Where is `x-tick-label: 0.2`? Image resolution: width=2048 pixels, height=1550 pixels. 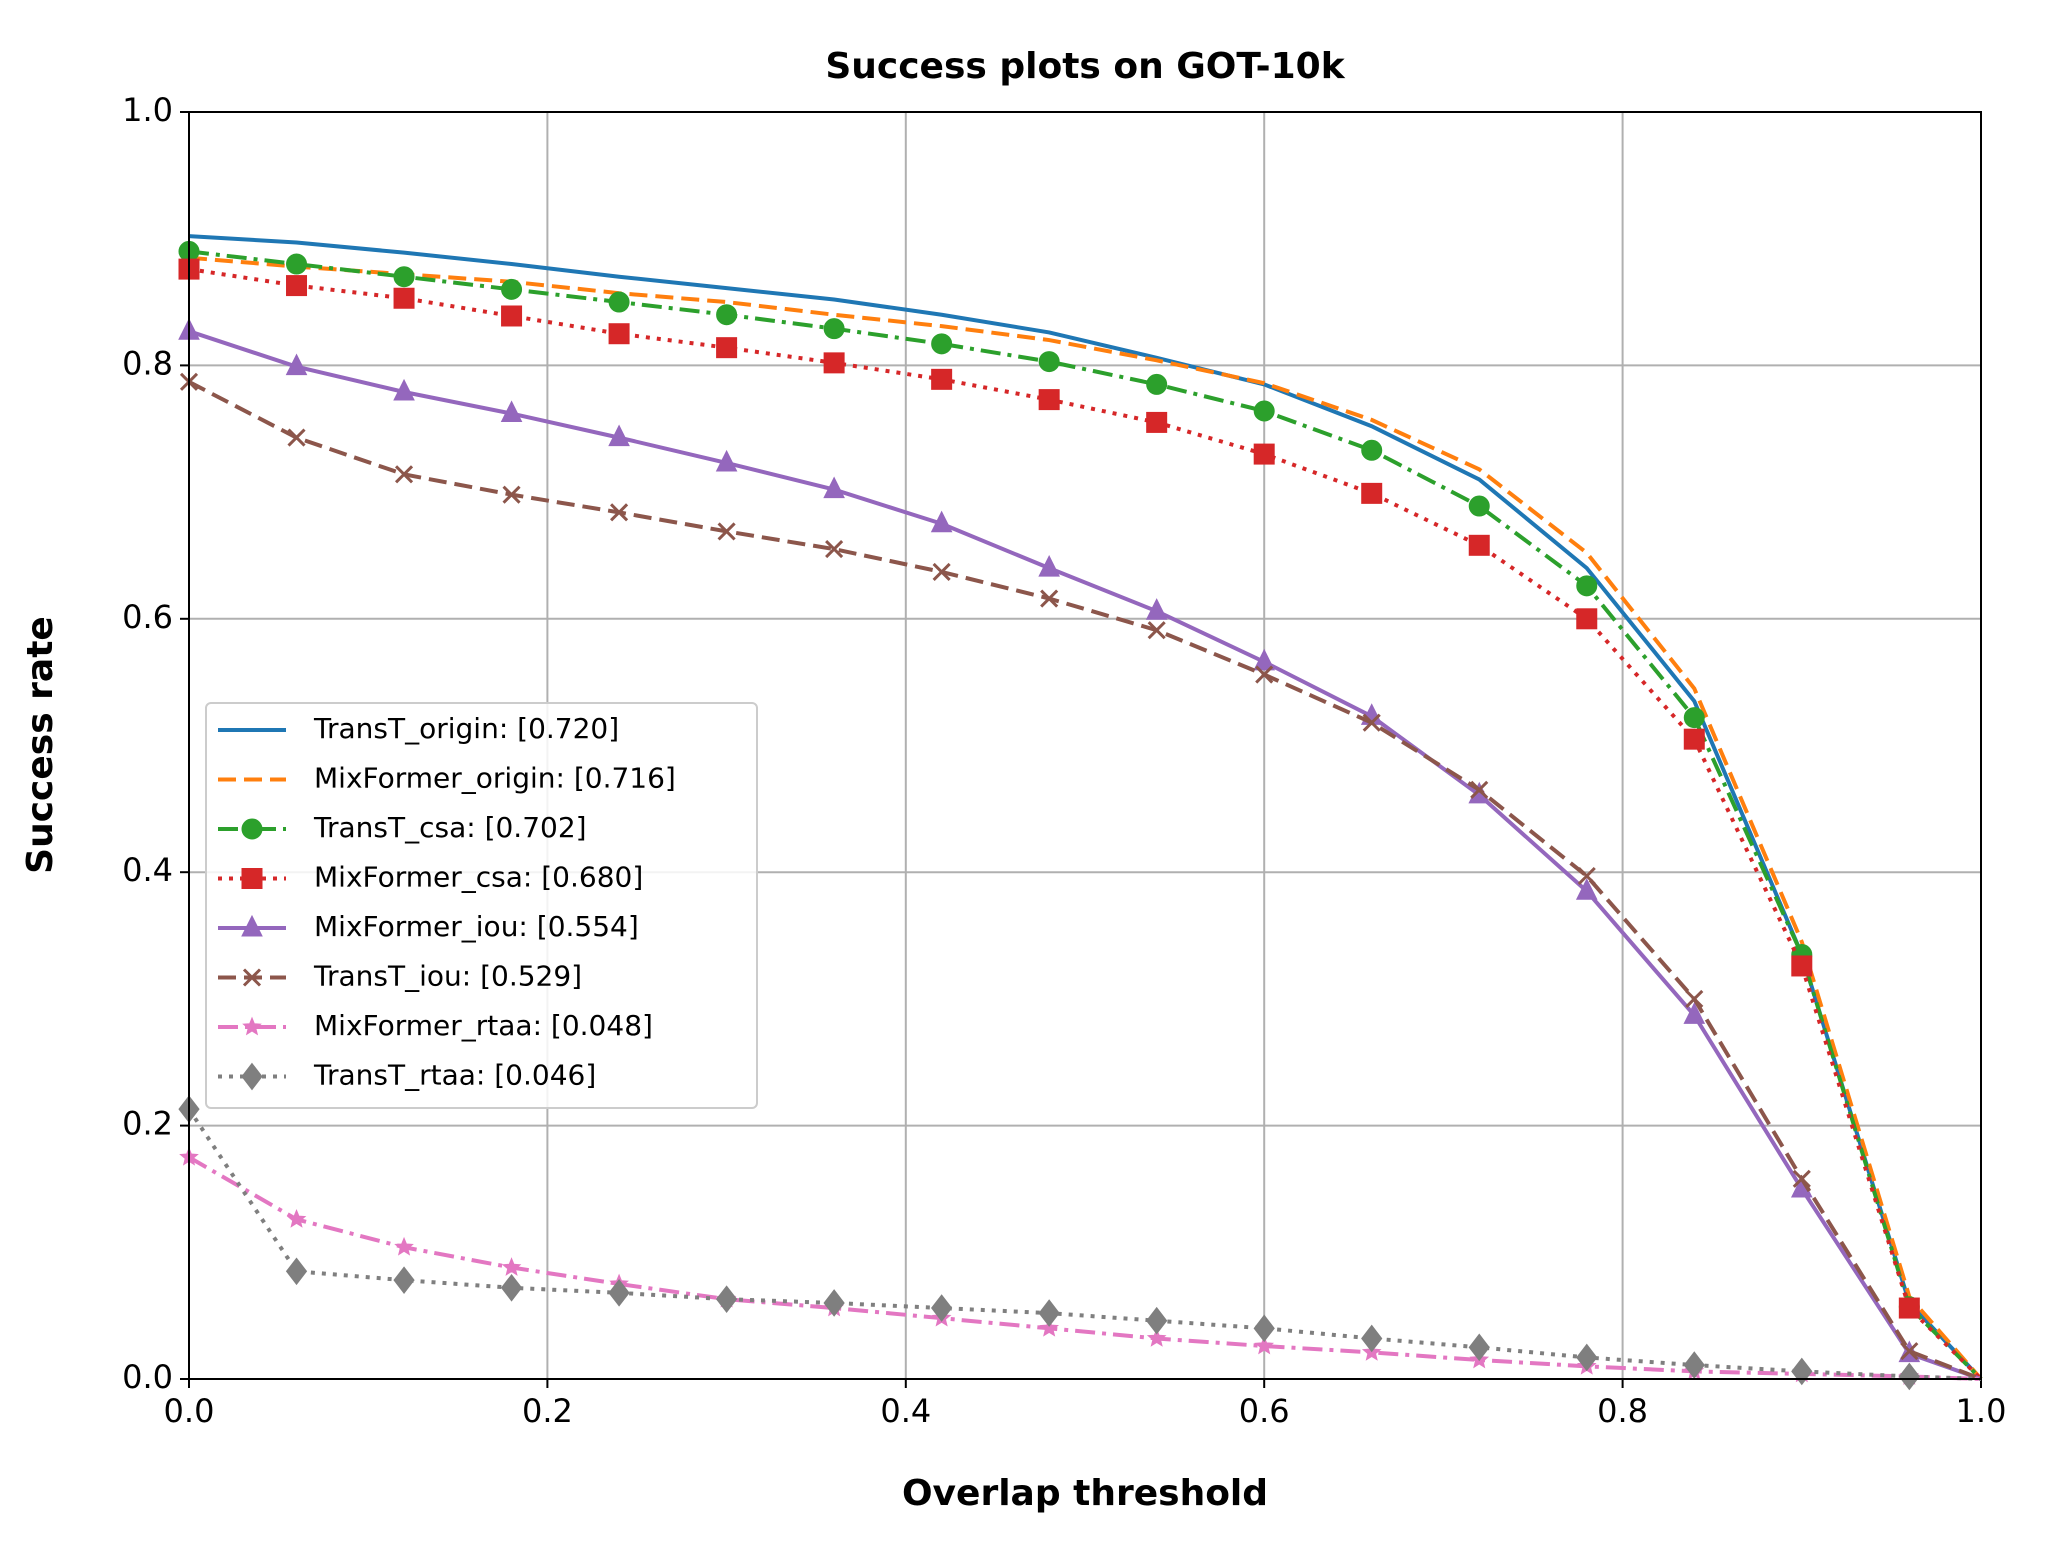 x-tick-label: 0.2 is located at coordinates (547, 1411).